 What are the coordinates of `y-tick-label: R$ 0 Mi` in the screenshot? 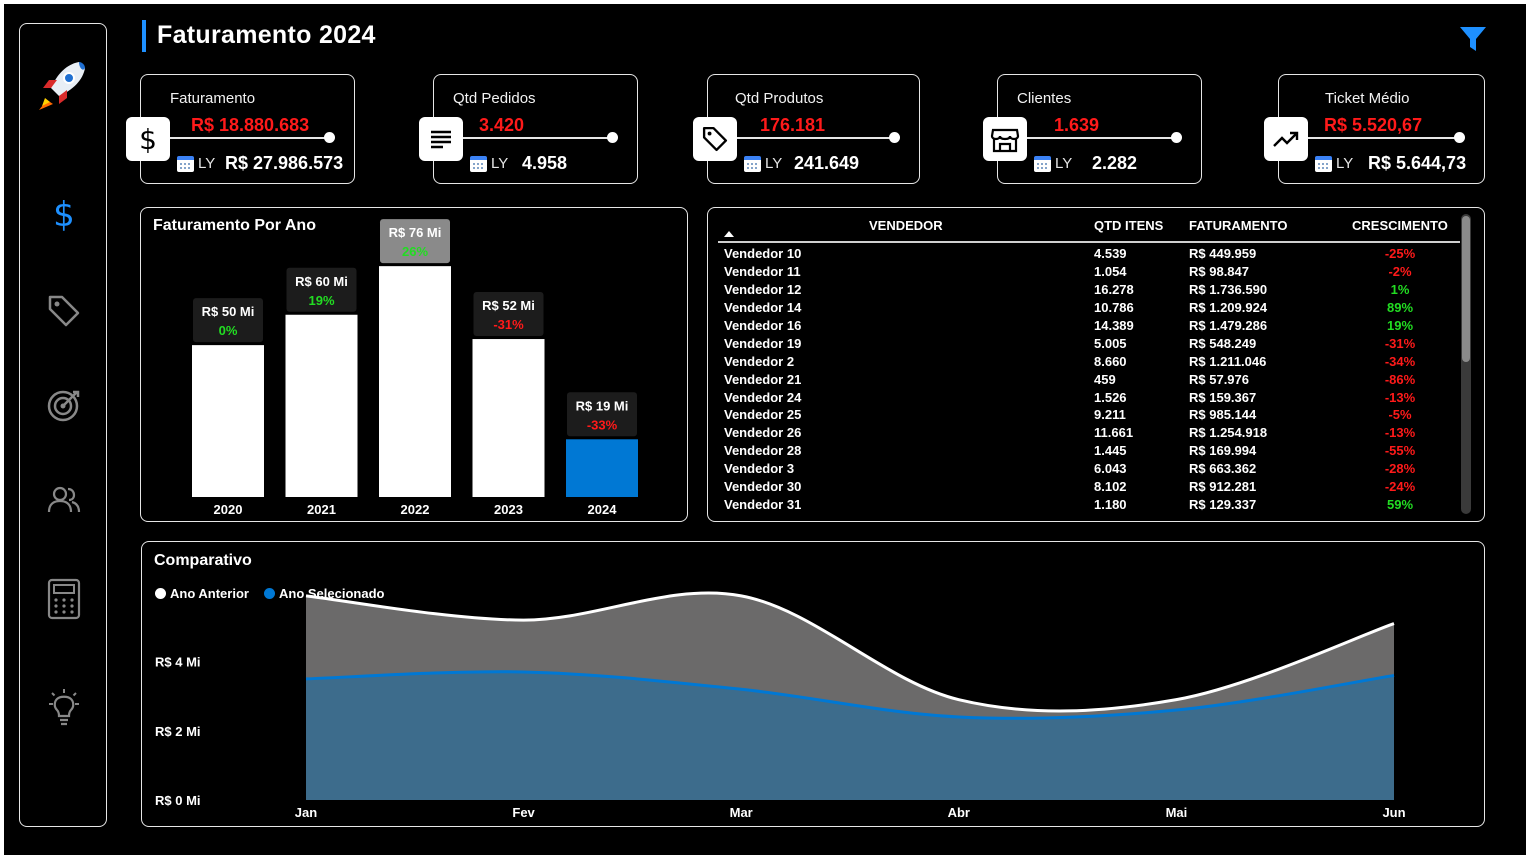 It's located at (178, 800).